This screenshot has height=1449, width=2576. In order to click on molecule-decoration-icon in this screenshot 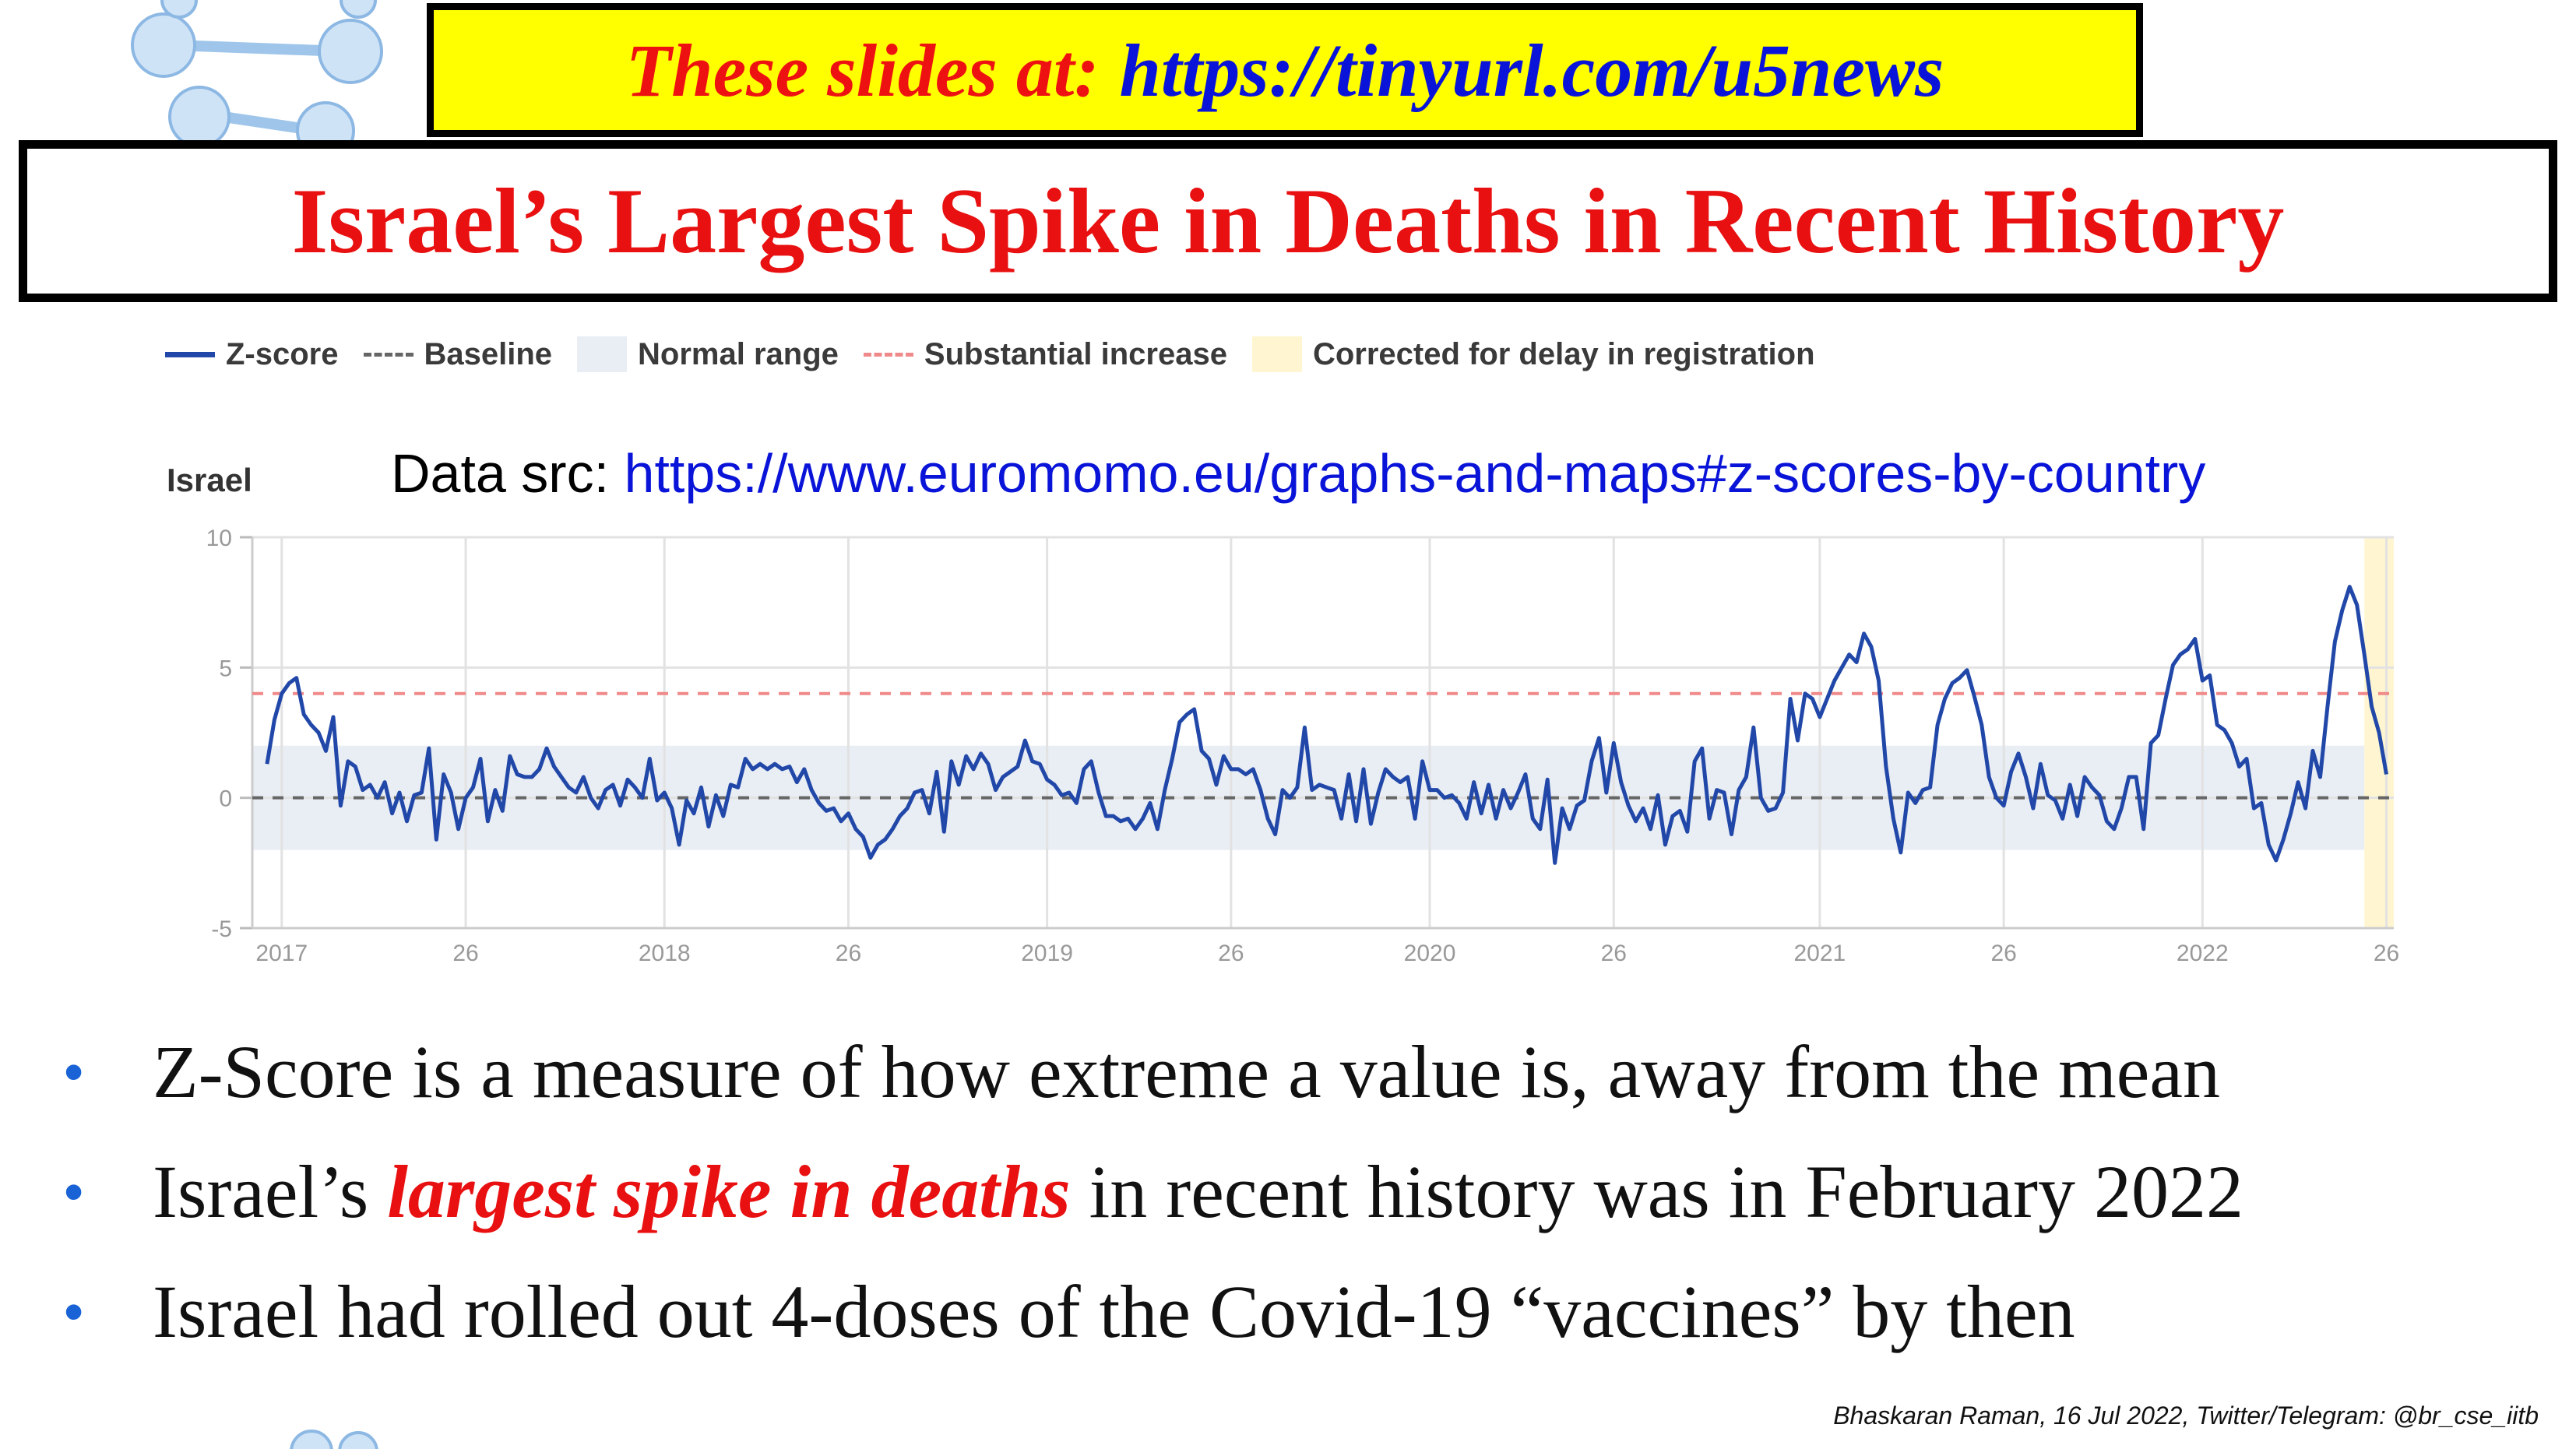, I will do `click(257, 74)`.